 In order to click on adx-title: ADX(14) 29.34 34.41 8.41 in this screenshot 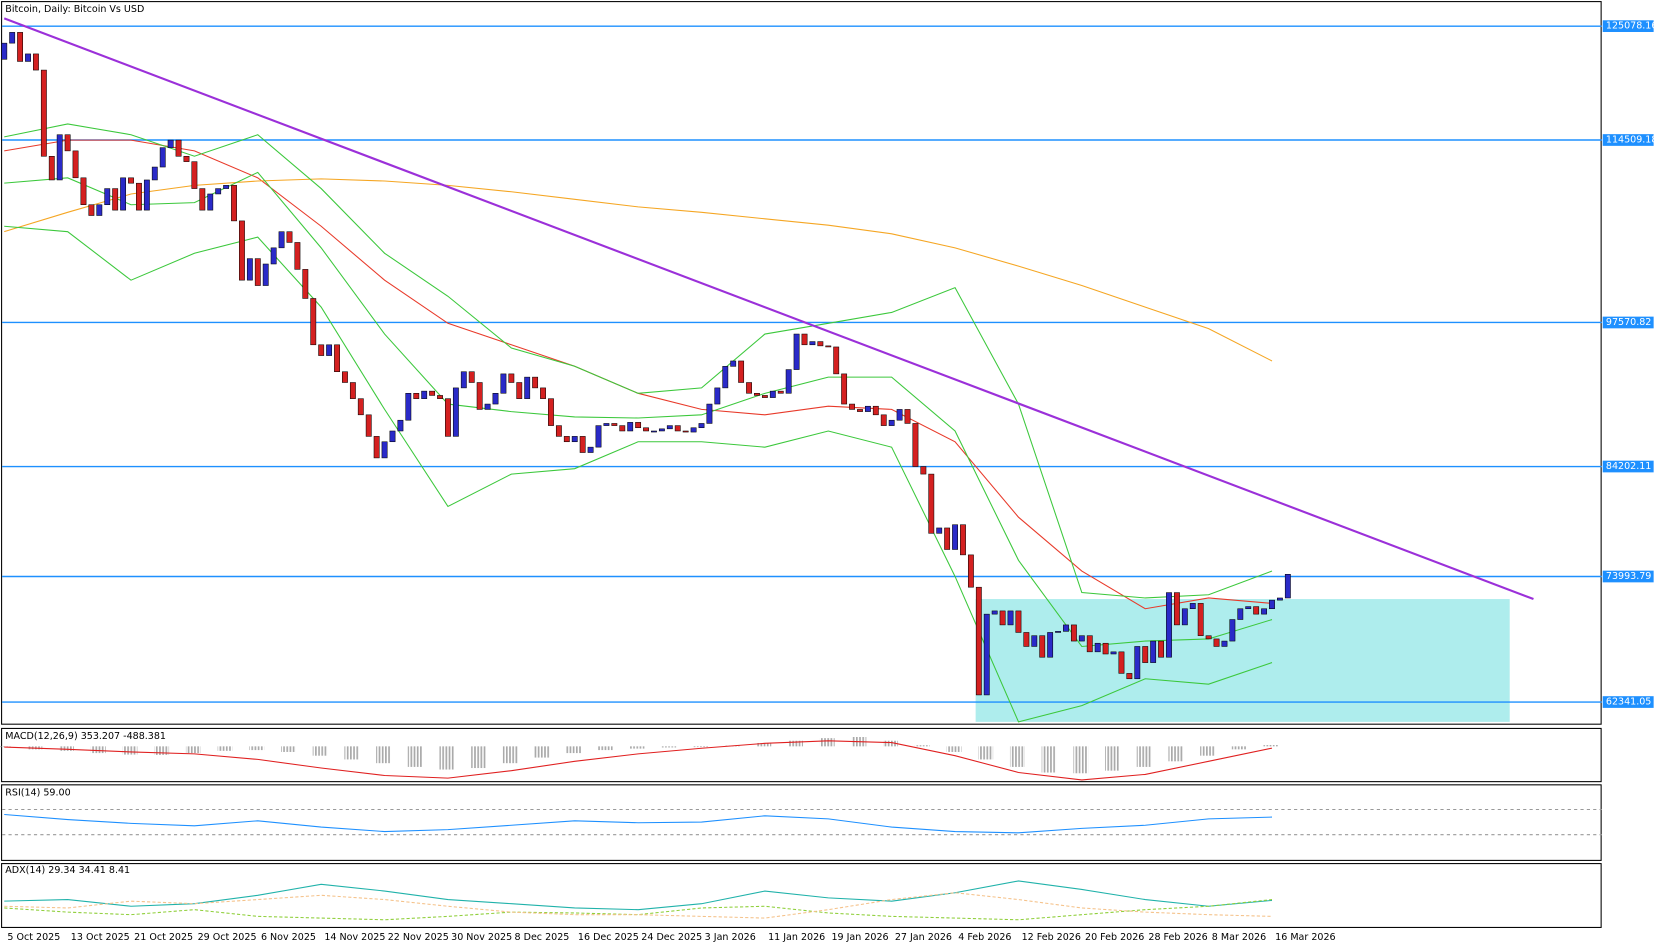, I will do `click(67, 870)`.